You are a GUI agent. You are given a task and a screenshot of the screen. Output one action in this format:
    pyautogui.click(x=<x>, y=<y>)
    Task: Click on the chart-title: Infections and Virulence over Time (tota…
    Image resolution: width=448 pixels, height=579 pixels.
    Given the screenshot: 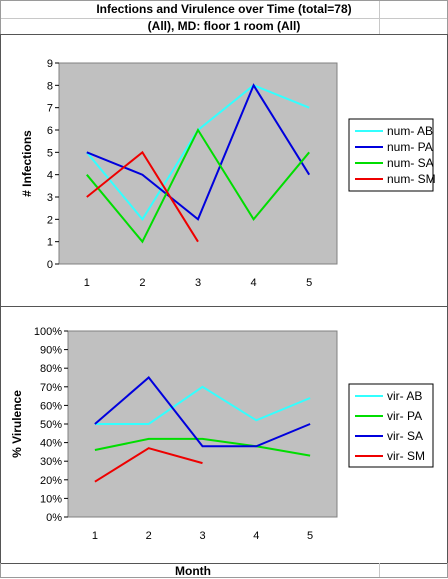 What is the action you would take?
    pyautogui.click(x=224, y=9)
    